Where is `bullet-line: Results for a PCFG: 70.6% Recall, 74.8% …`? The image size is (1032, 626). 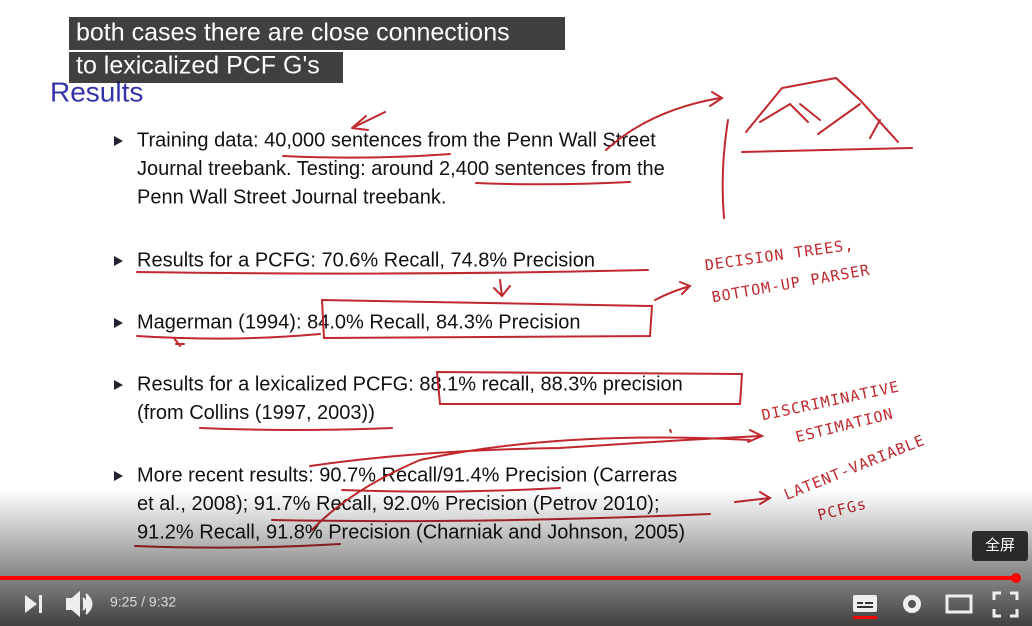
bullet-line: Results for a PCFG: 70.6% Recall, 74.8% … is located at coordinates (366, 260).